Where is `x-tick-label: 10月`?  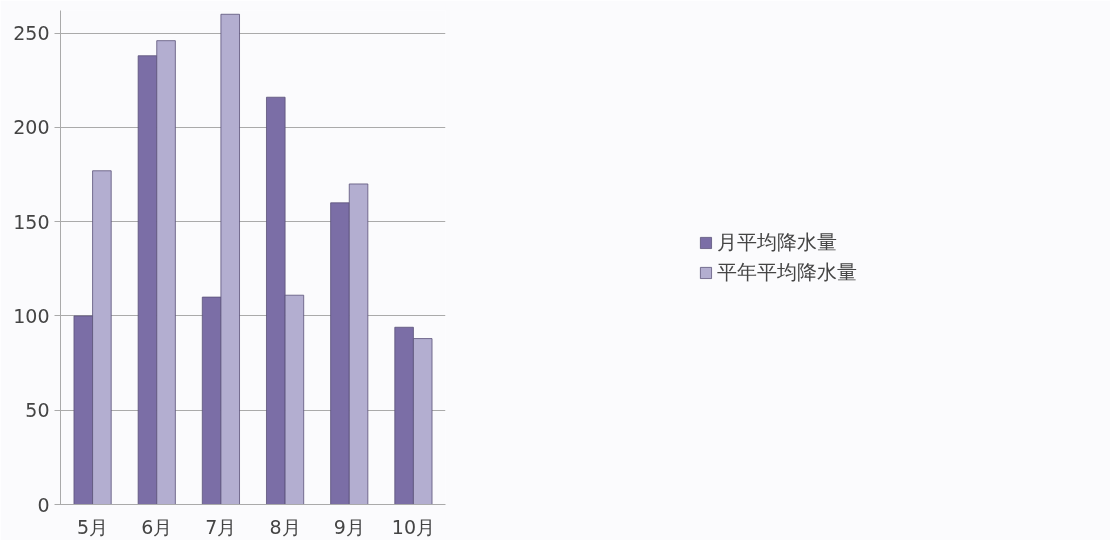
x-tick-label: 10月 is located at coordinates (413, 526).